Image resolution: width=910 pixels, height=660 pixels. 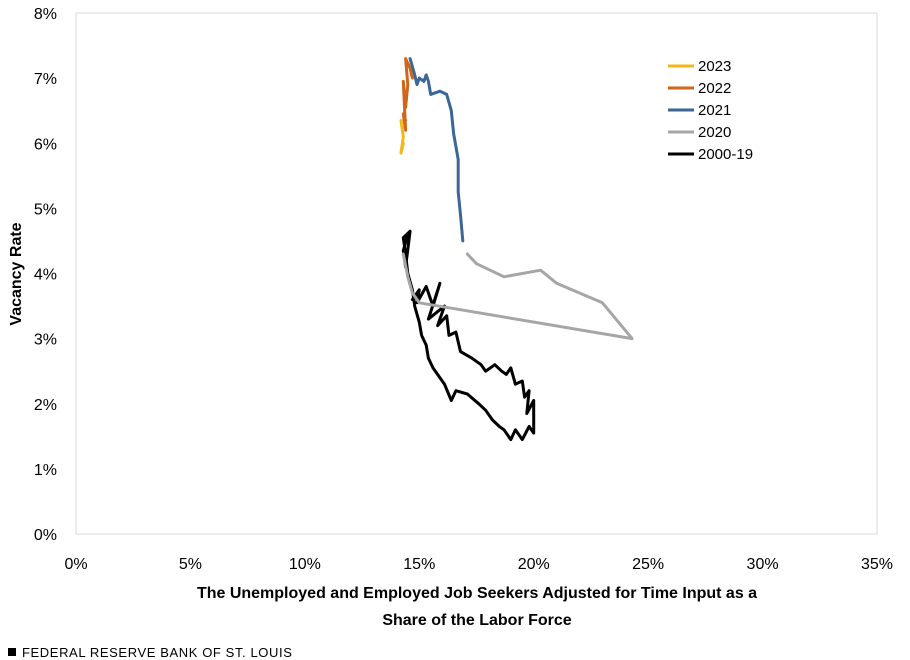 I want to click on y-tick-label: 8%, so click(x=45, y=14).